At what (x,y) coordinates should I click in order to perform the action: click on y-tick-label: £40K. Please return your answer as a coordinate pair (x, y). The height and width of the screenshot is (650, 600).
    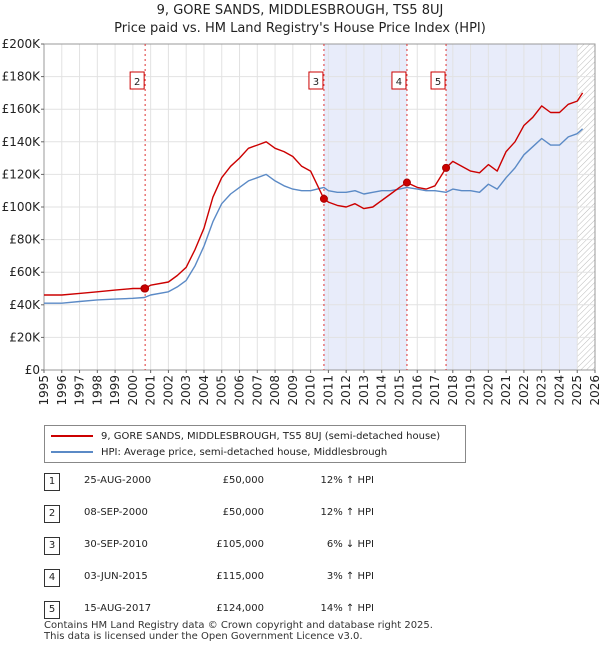
    Looking at the image, I should click on (25, 305).